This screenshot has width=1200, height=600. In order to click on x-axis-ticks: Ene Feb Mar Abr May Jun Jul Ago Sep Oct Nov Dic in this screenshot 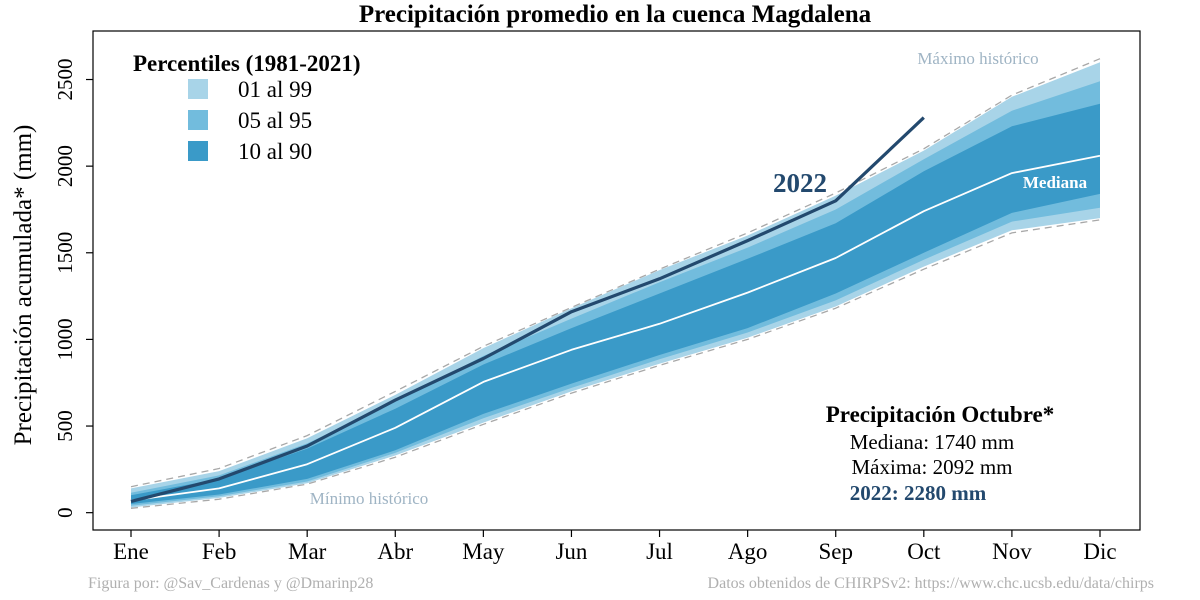, I will do `click(615, 547)`.